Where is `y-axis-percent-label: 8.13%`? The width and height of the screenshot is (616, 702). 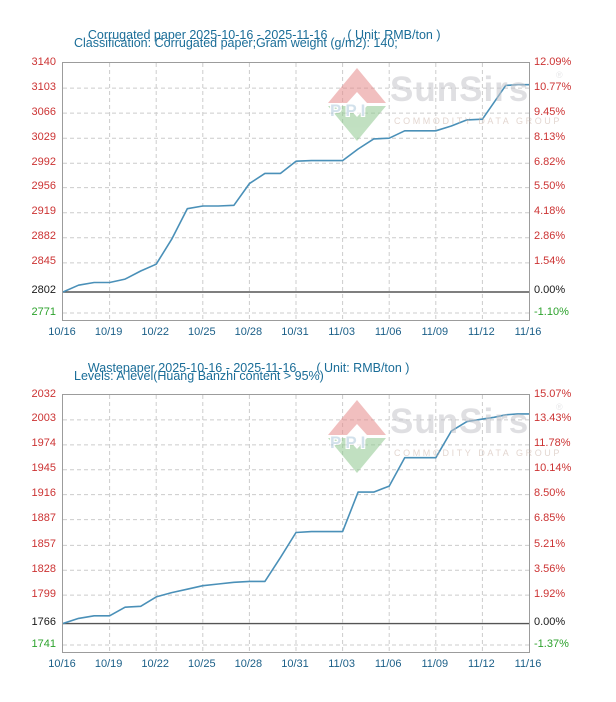
y-axis-percent-label: 8.13% is located at coordinates (550, 136).